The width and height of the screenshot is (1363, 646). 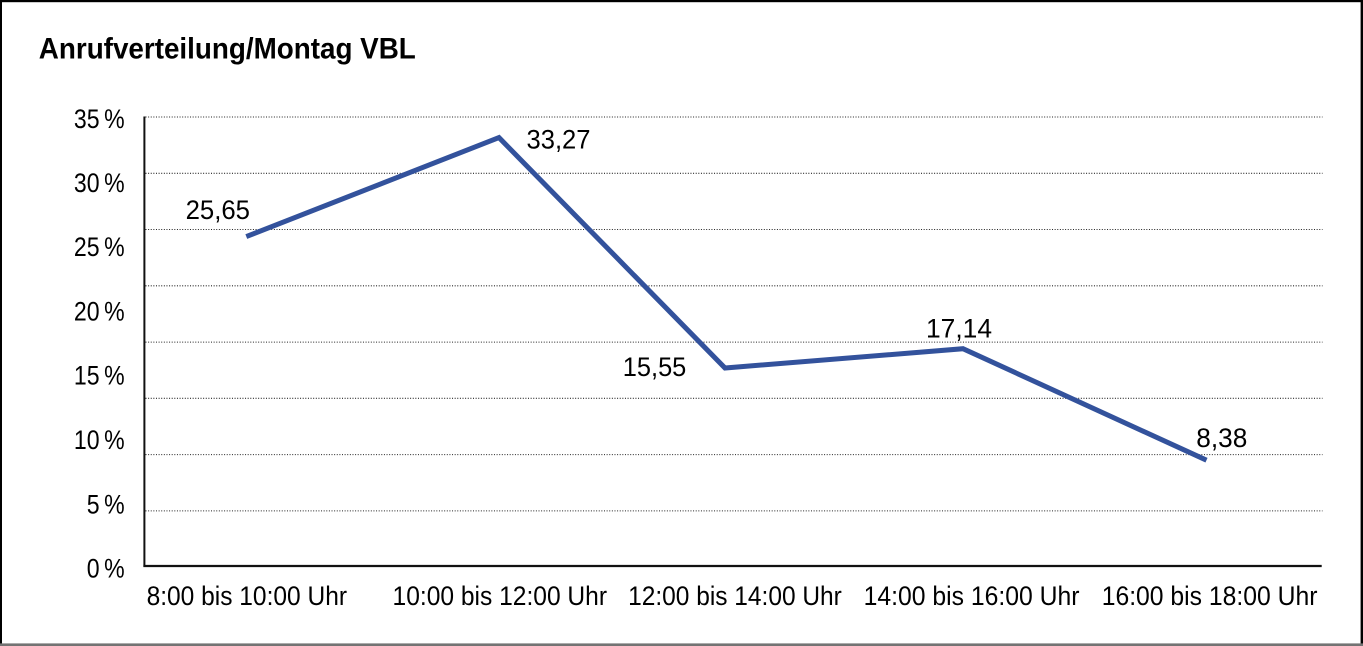 I want to click on svg-text: 12:00 bis 14:00 Uhr, so click(x=735, y=596).